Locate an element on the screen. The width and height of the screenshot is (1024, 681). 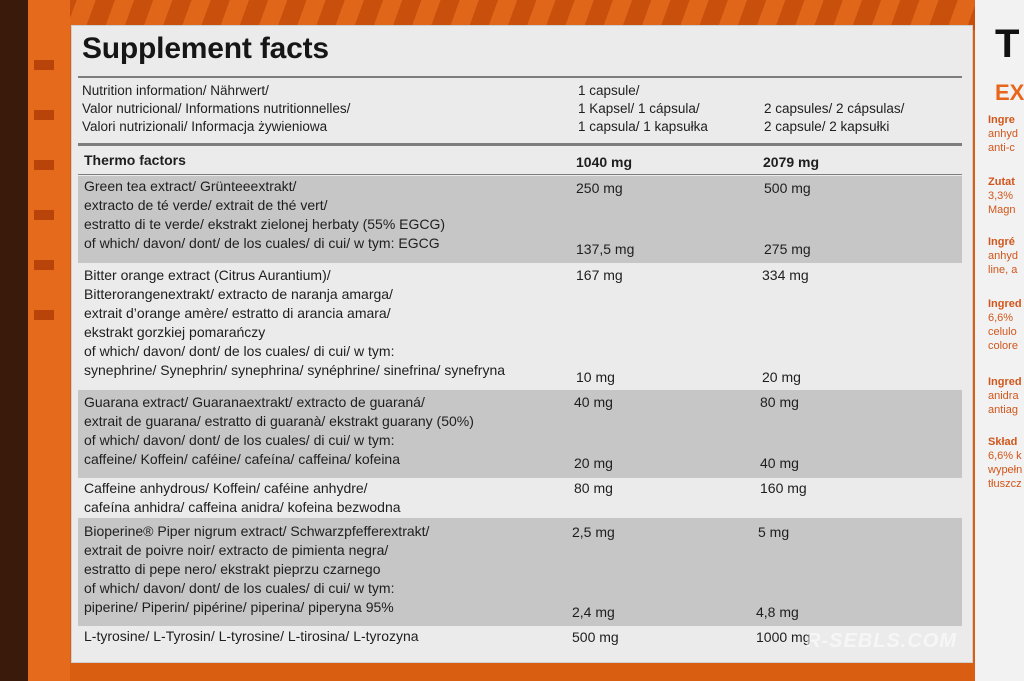
col1-header-line: 1 Kapsel/ 1 cápsula/ is located at coordinates (639, 108).